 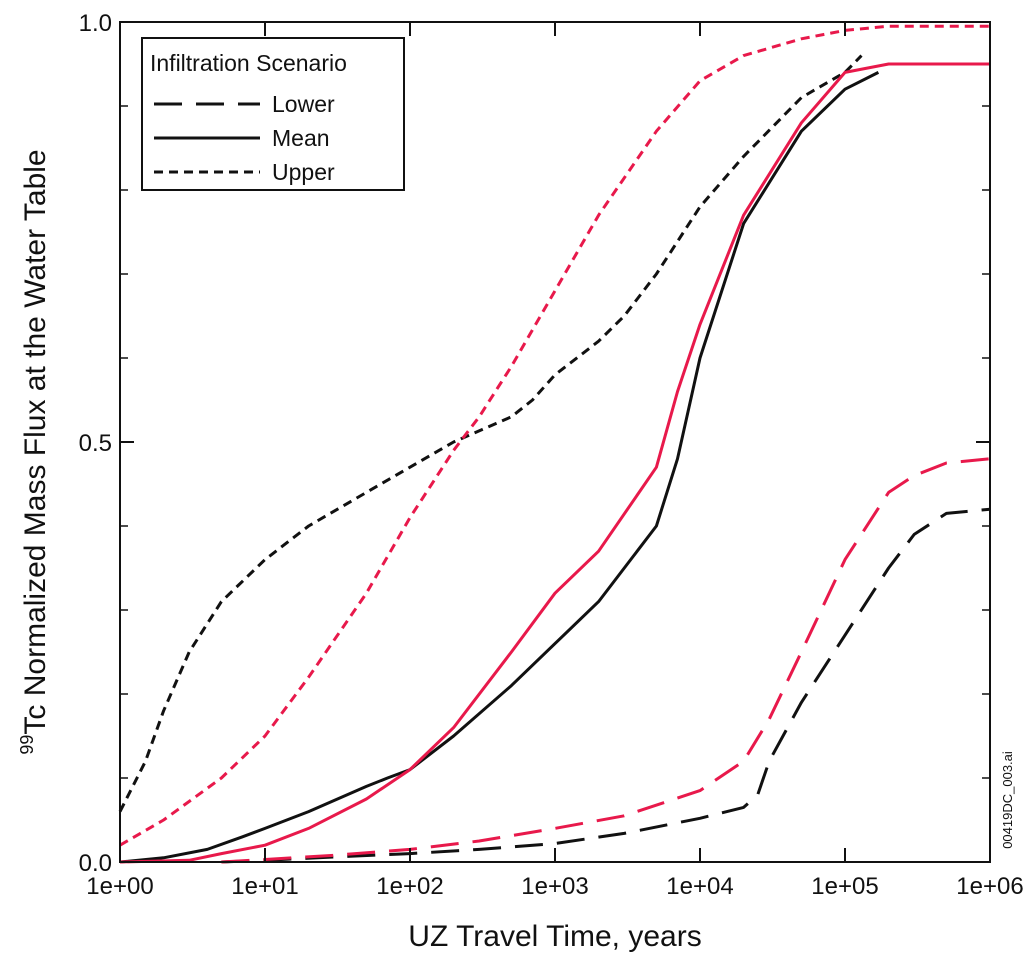 What do you see at coordinates (301, 138) in the screenshot?
I see `legend-label-mean: Mean` at bounding box center [301, 138].